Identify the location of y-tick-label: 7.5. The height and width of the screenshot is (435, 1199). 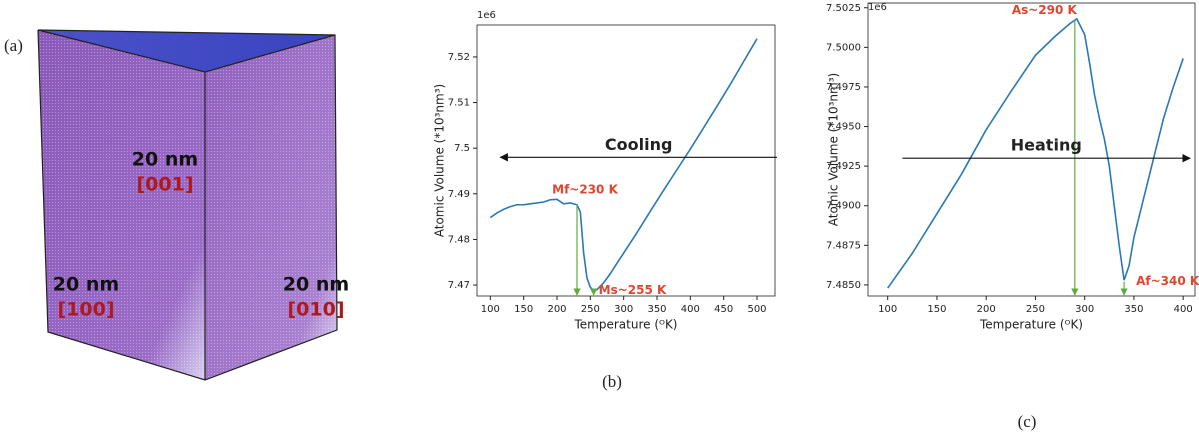
(462, 148).